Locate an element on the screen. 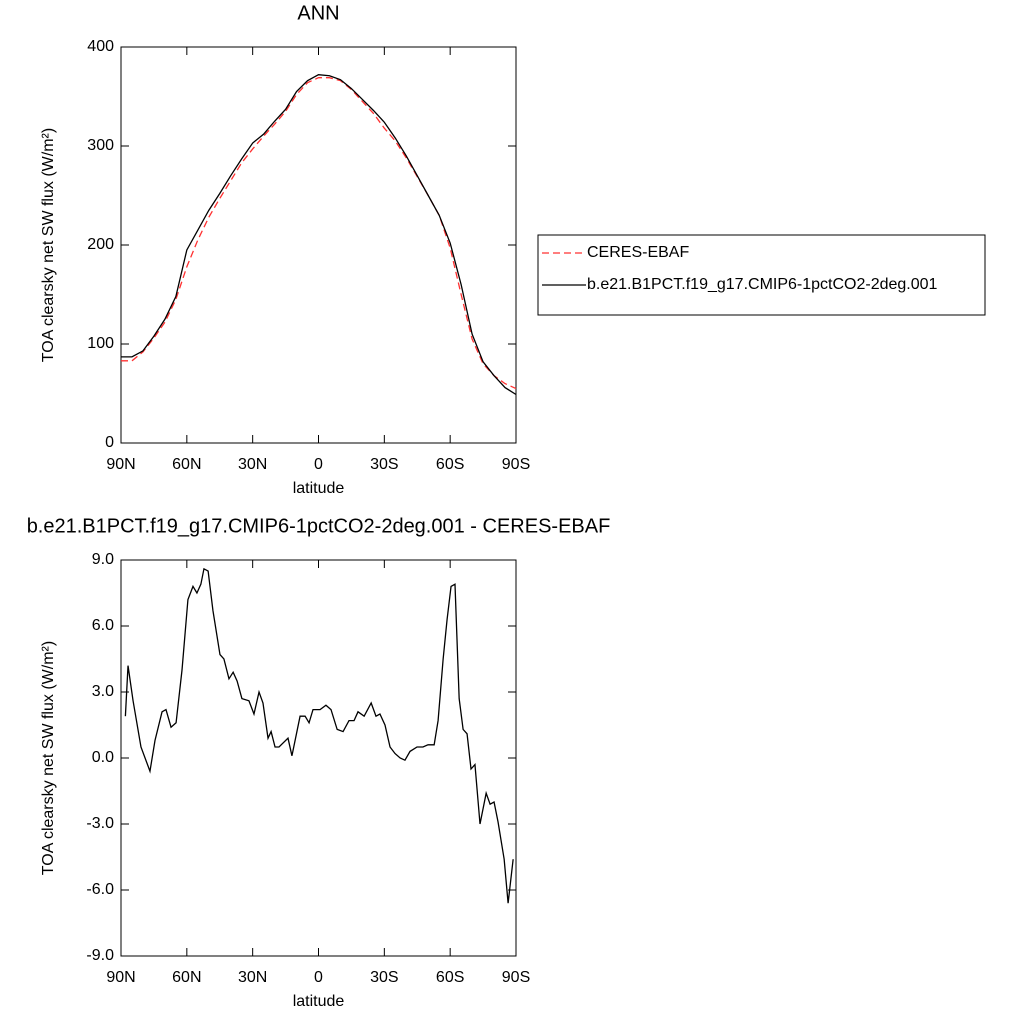 Image resolution: width=1024 pixels, height=1024 pixels. y-tick-label: 9.0 is located at coordinates (103, 559).